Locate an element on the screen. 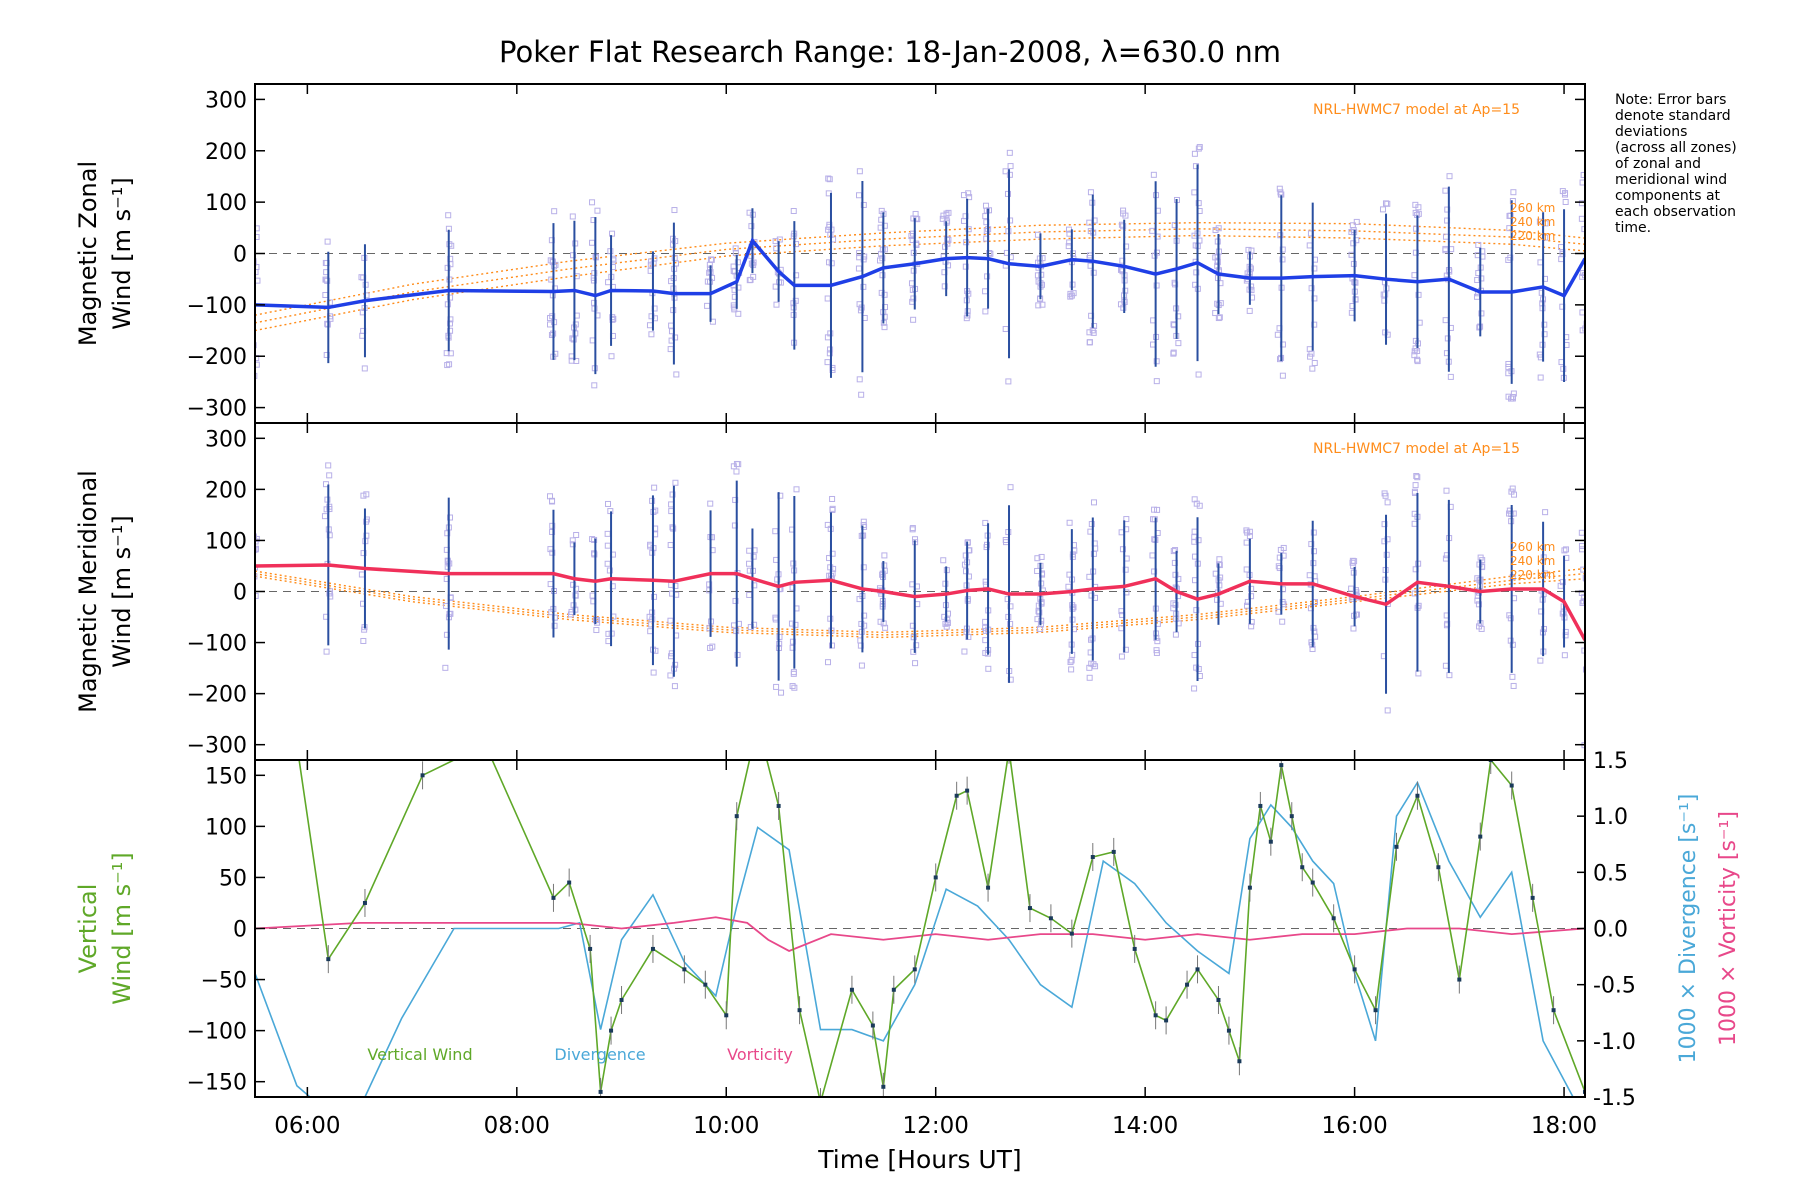 This screenshot has width=1800, height=1200. model-alt-label: 220 km is located at coordinates (1532, 575).